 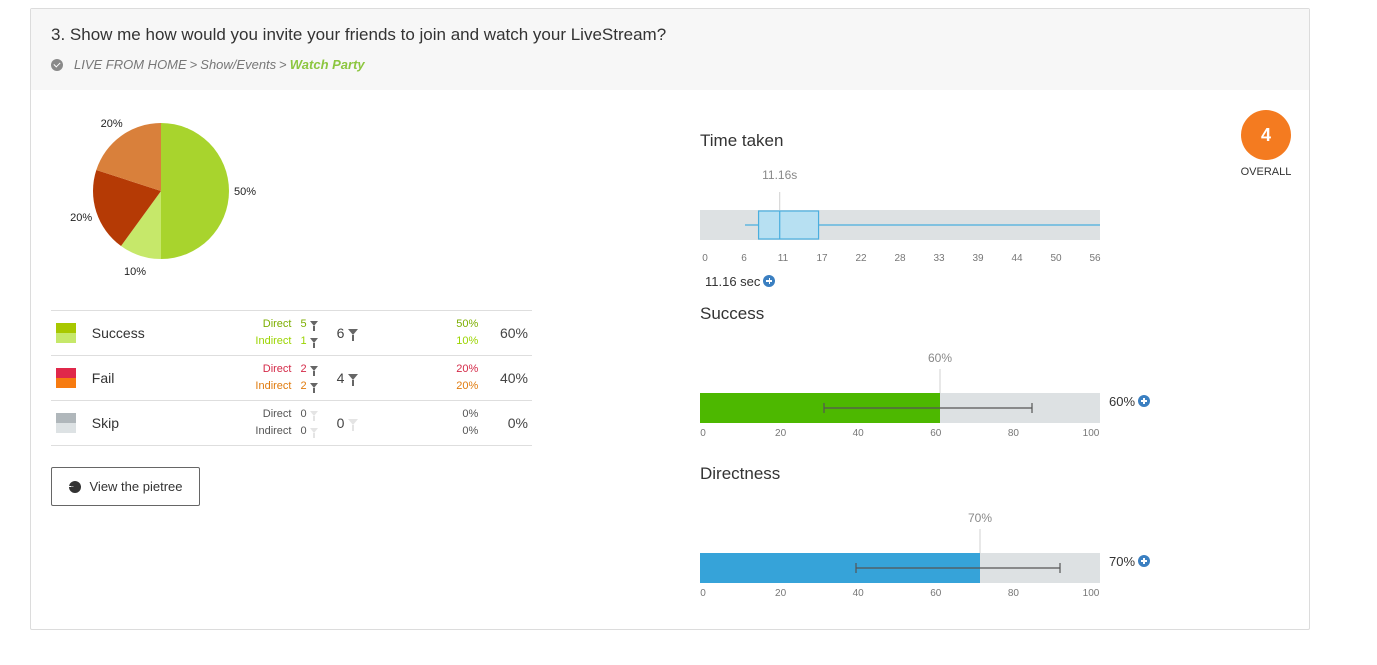 I want to click on box-plot-box, so click(x=788, y=225).